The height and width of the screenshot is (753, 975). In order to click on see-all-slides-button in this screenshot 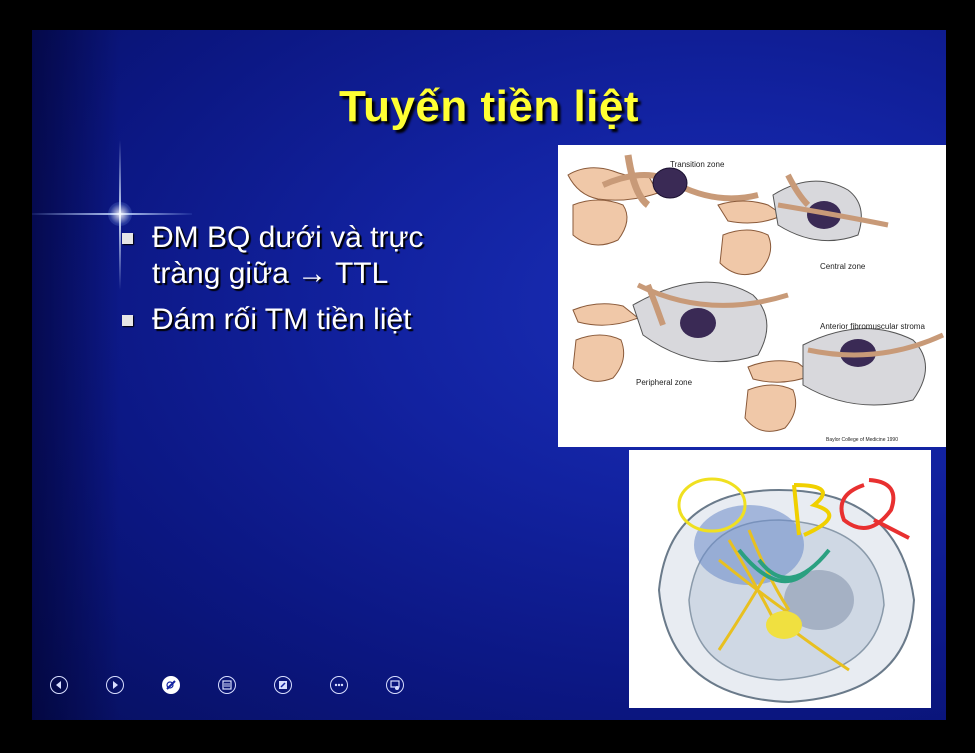, I will do `click(227, 685)`.